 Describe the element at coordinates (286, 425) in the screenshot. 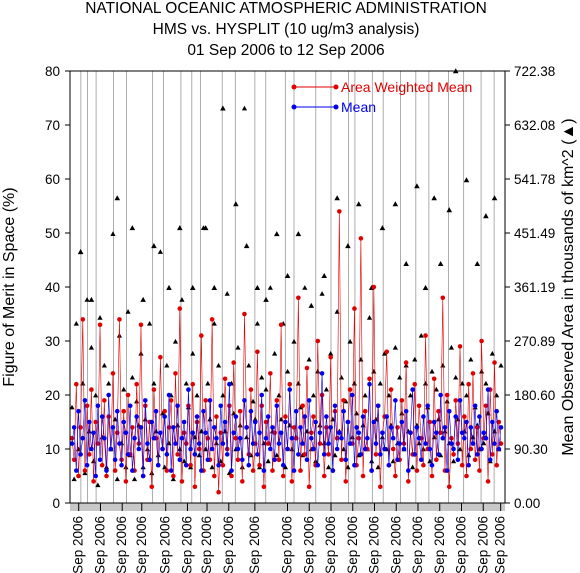

I see `mean-series` at that location.